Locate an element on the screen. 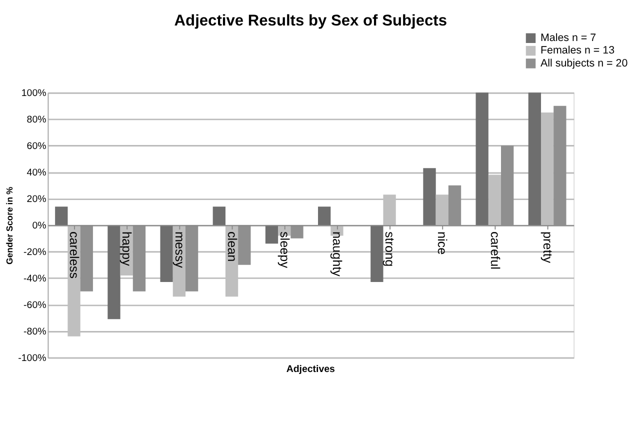  x-tick-label: pretty is located at coordinates (547, 247).